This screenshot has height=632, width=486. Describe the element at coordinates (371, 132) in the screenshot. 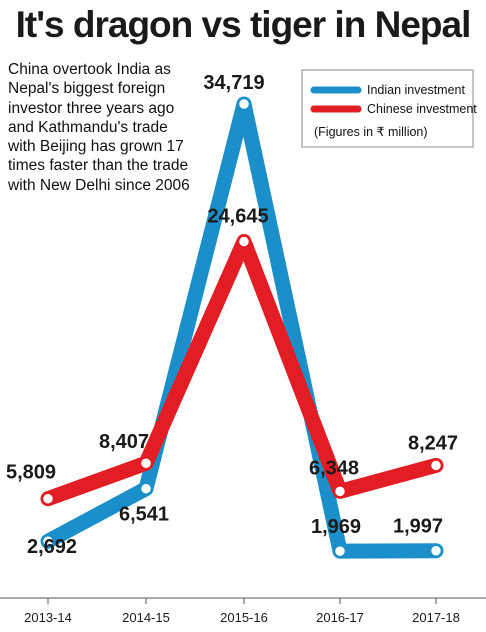

I see `legend-note: (Figures in ₹ million)` at that location.